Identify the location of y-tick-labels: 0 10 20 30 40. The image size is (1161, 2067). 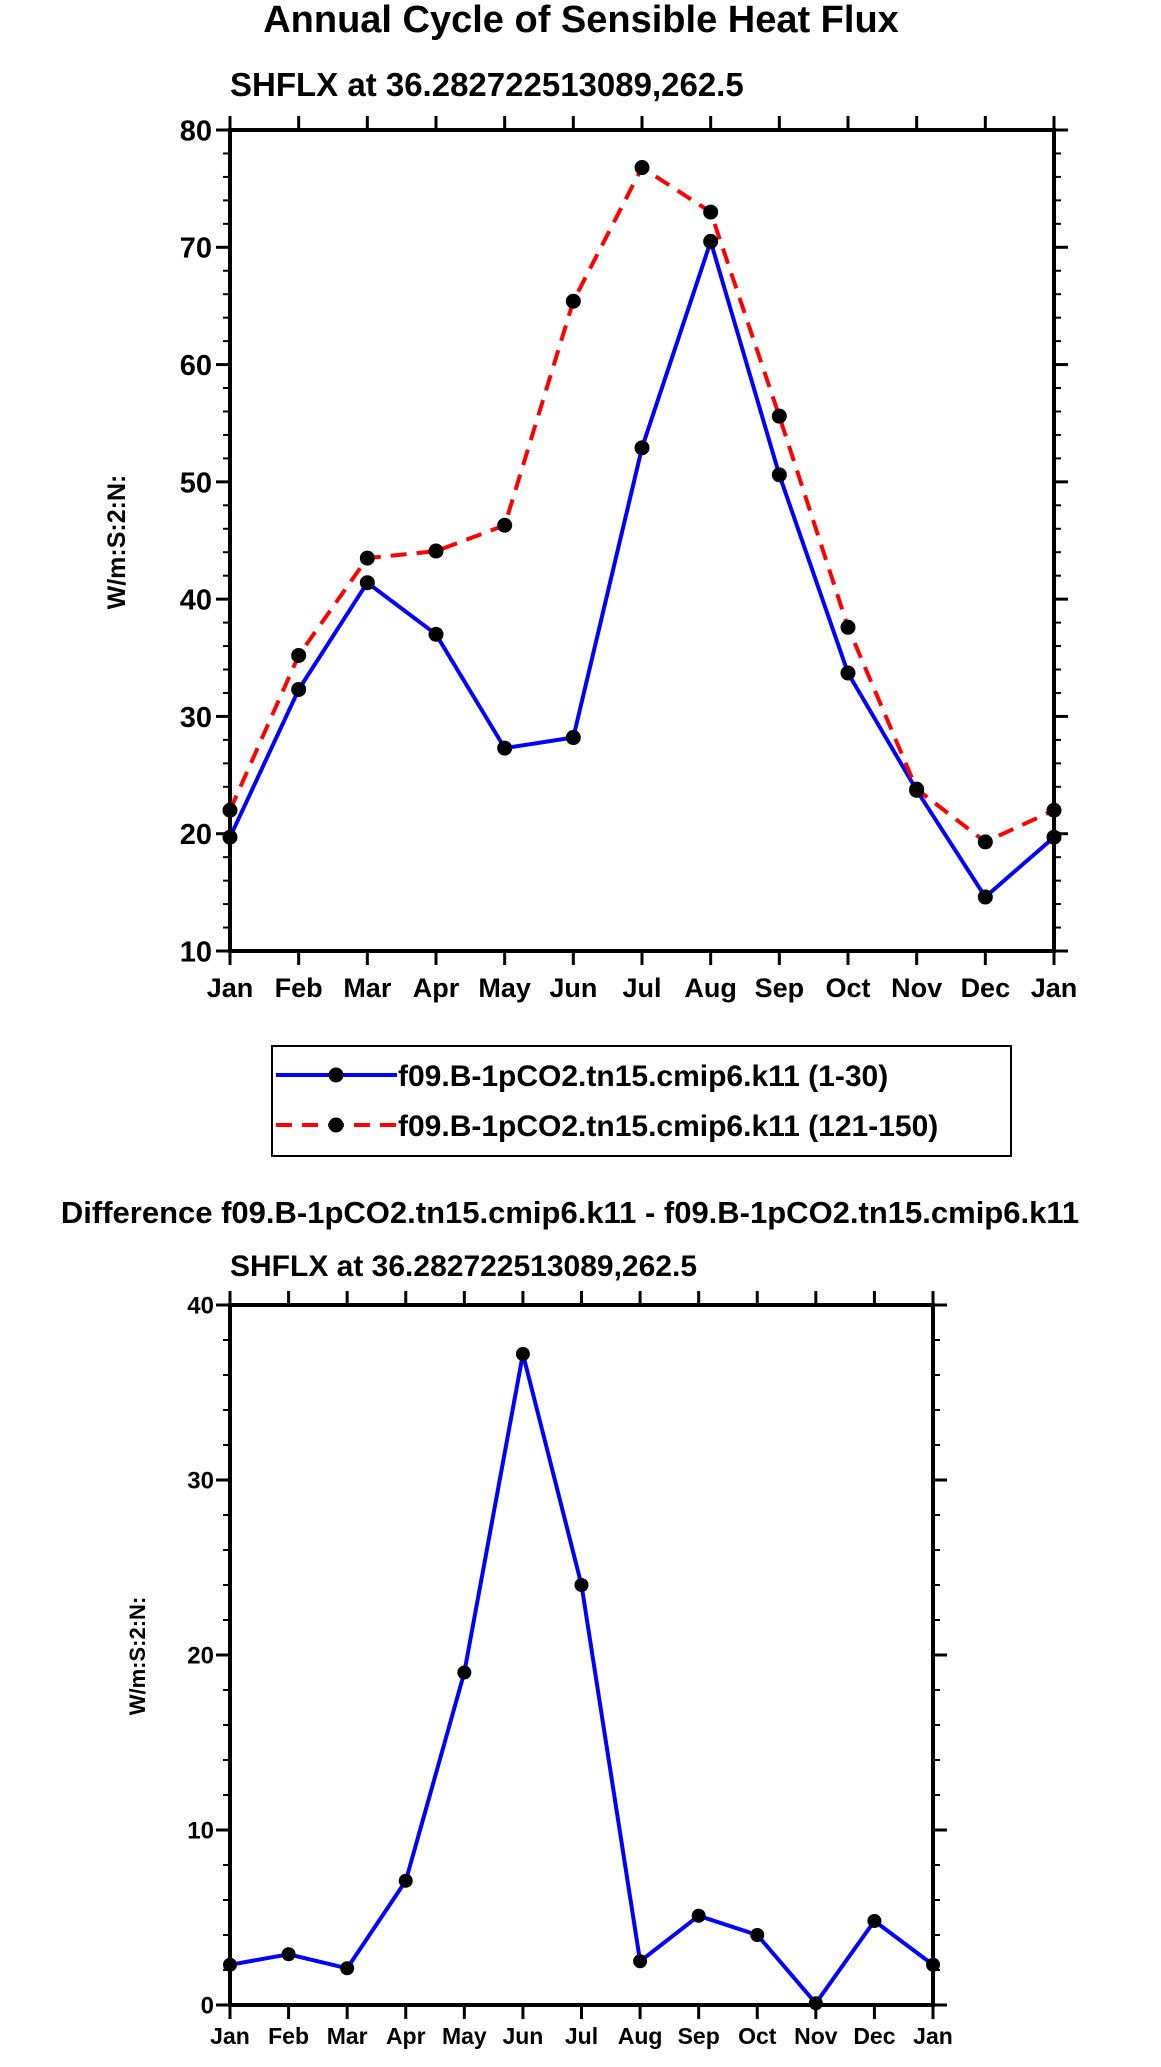
(200, 1656).